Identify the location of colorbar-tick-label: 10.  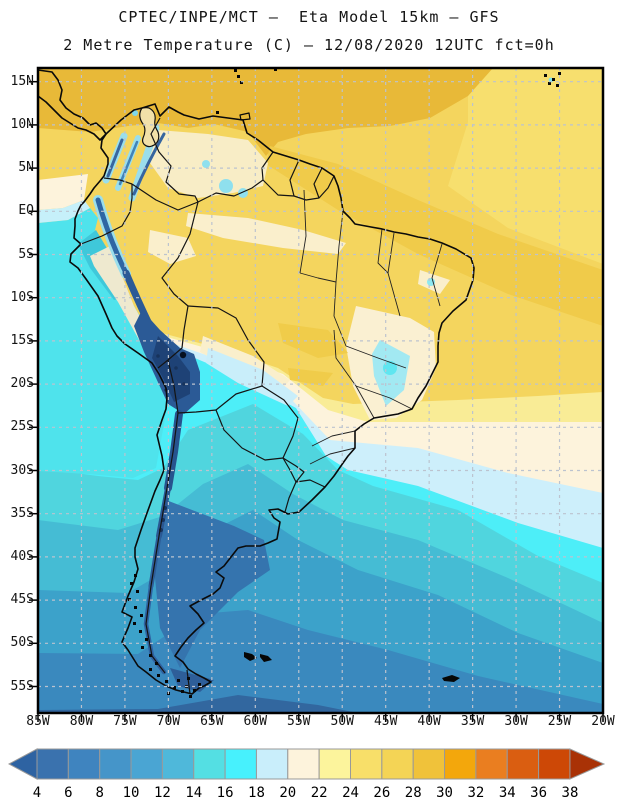
(131, 792).